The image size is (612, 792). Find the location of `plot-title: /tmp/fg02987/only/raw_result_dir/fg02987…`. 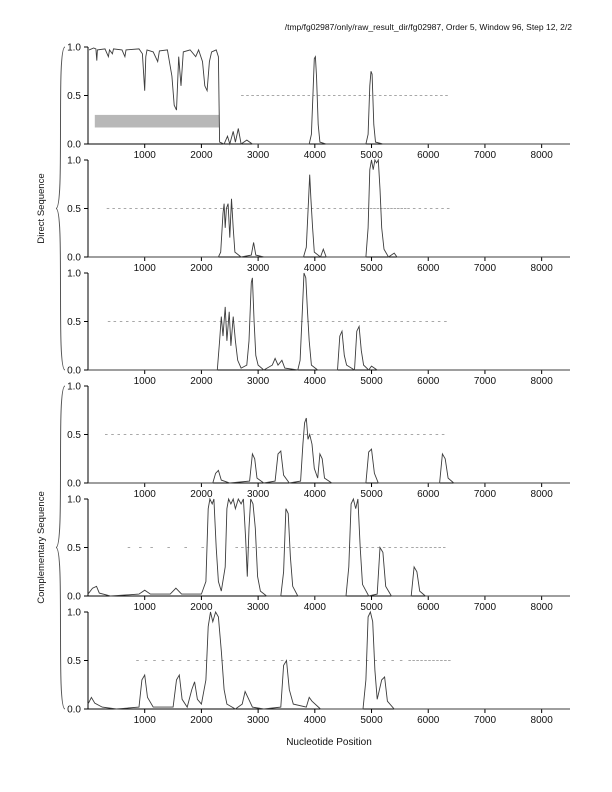

plot-title: /tmp/fg02987/only/raw_result_dir/fg02987… is located at coordinates (428, 27).